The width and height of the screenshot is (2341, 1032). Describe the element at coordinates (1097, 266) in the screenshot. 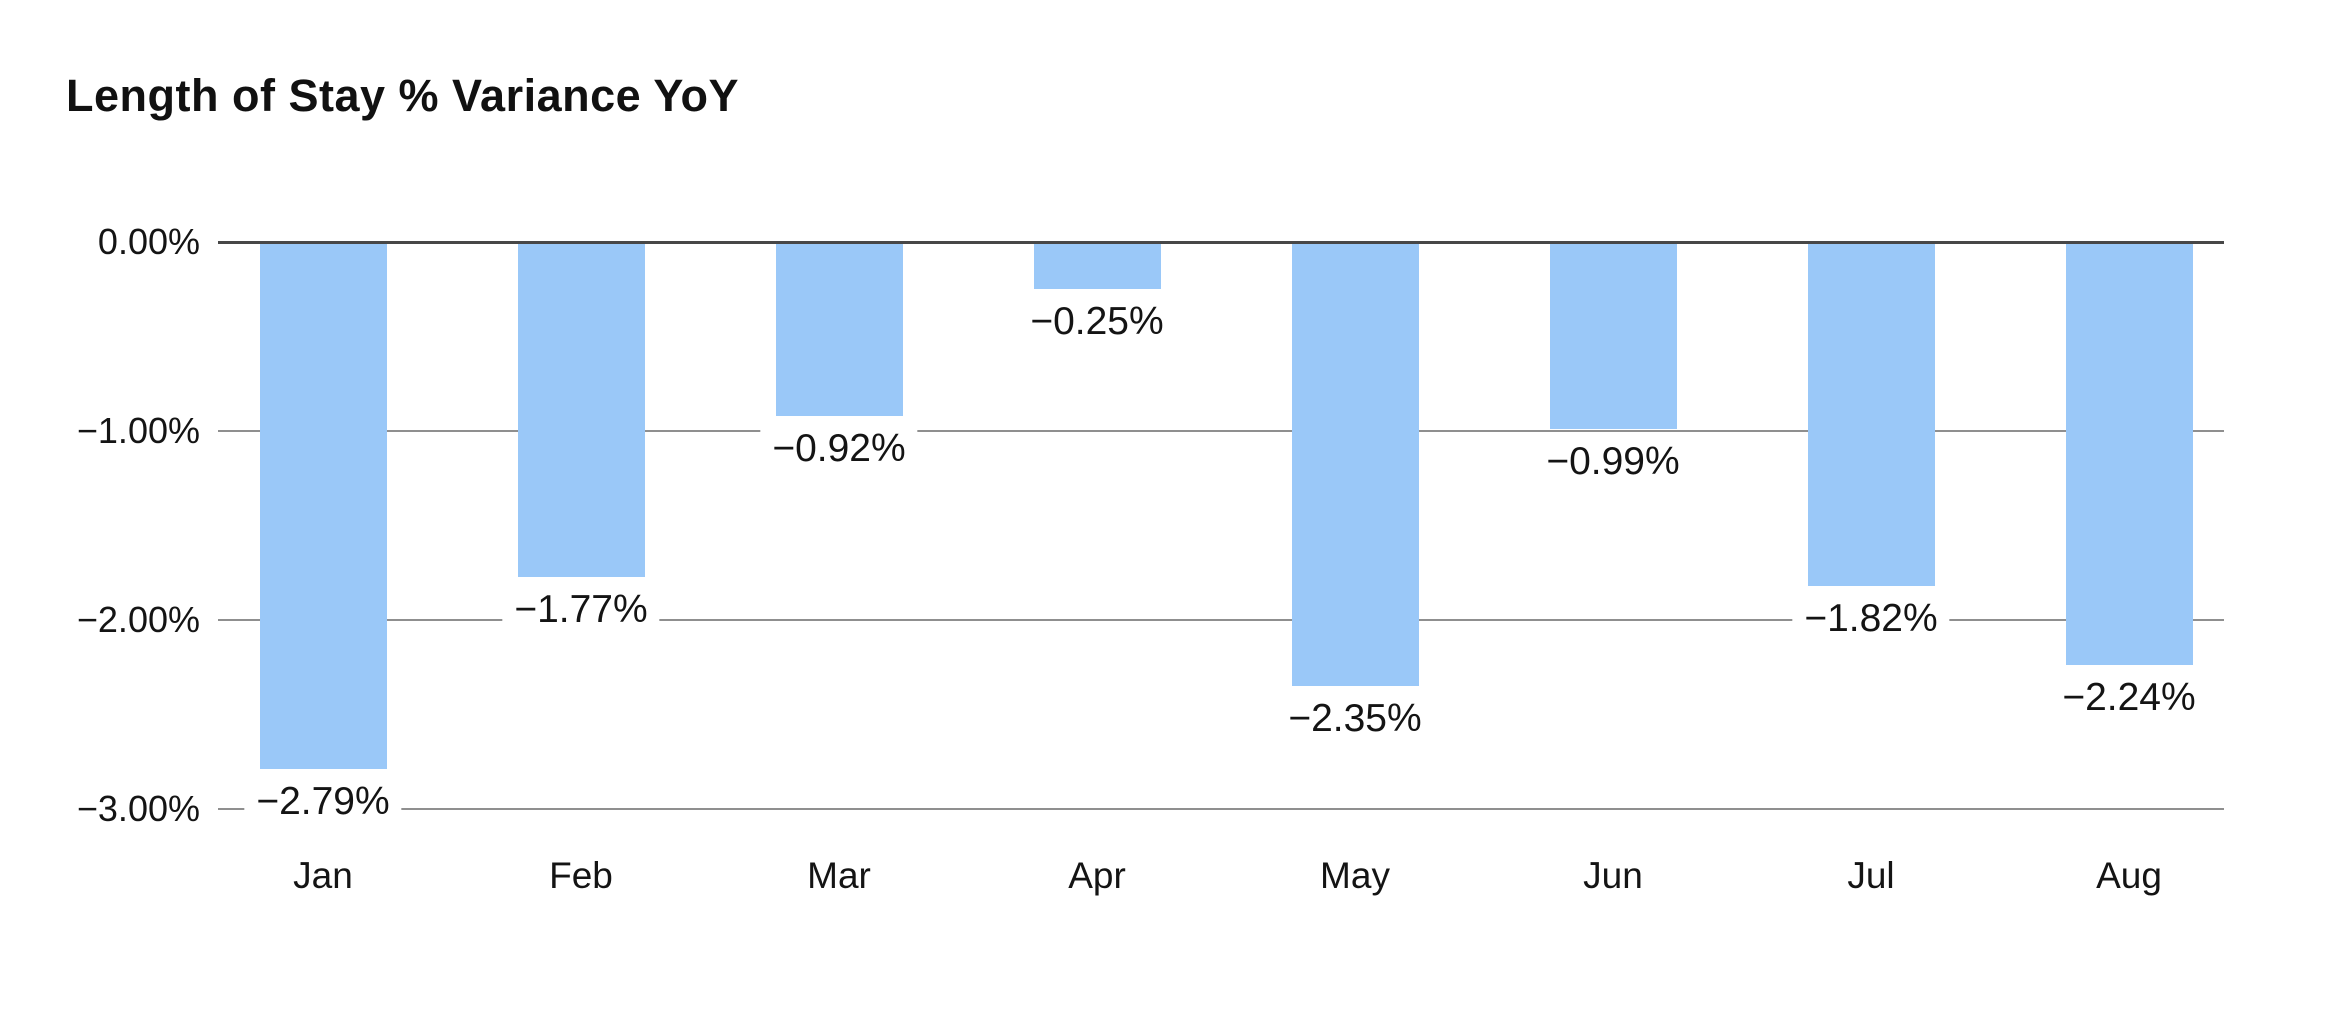

I see `bar-apr` at that location.